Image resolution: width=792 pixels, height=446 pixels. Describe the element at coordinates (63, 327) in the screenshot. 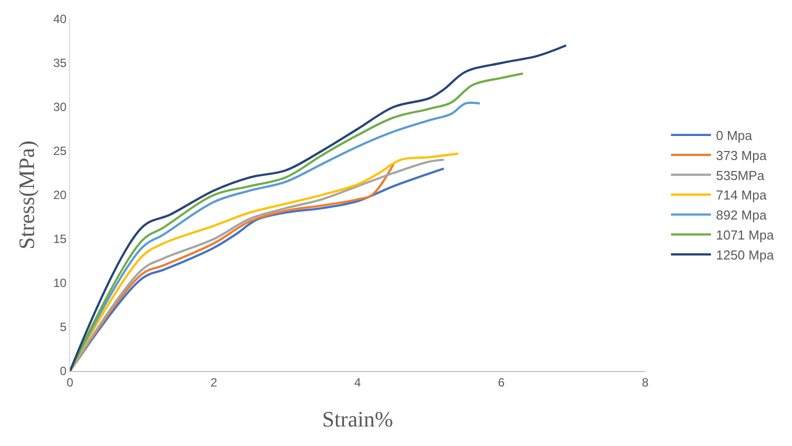

I see `y-tick-label: 5` at that location.